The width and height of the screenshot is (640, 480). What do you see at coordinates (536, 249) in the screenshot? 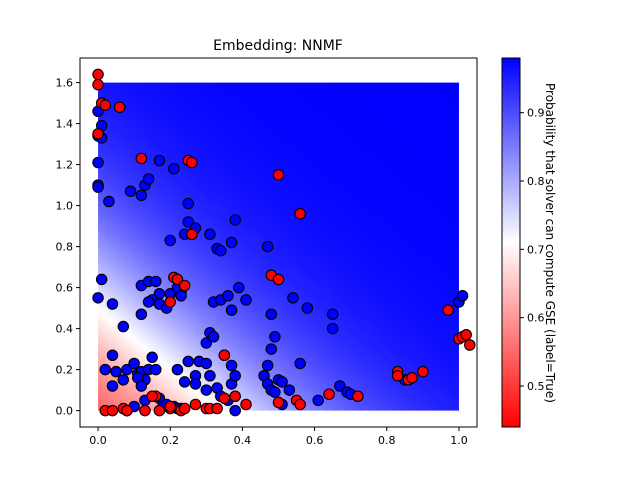
I see `colorbar-tick-label: 0.7` at bounding box center [536, 249].